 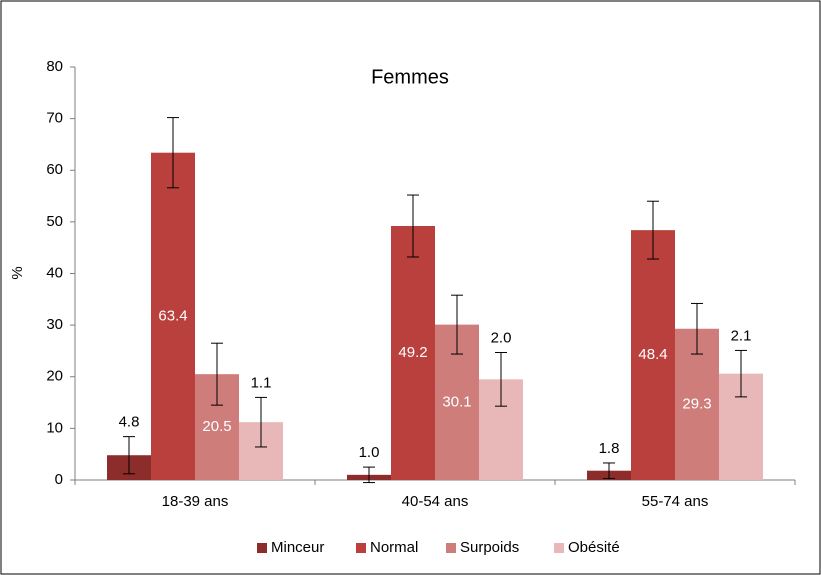 I want to click on data-label: 1.1, so click(x=261, y=382).